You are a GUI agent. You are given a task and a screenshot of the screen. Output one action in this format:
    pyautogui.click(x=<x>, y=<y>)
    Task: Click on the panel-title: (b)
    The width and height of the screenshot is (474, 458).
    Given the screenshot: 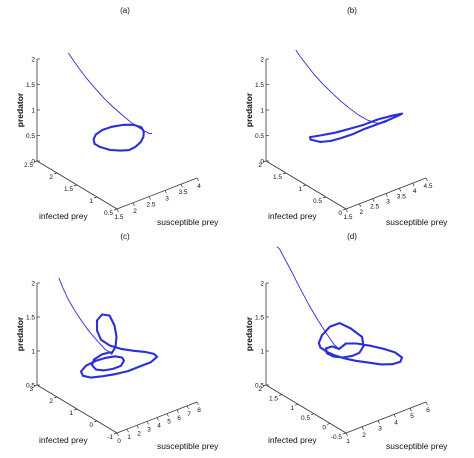 What is the action you would take?
    pyautogui.click(x=352, y=10)
    